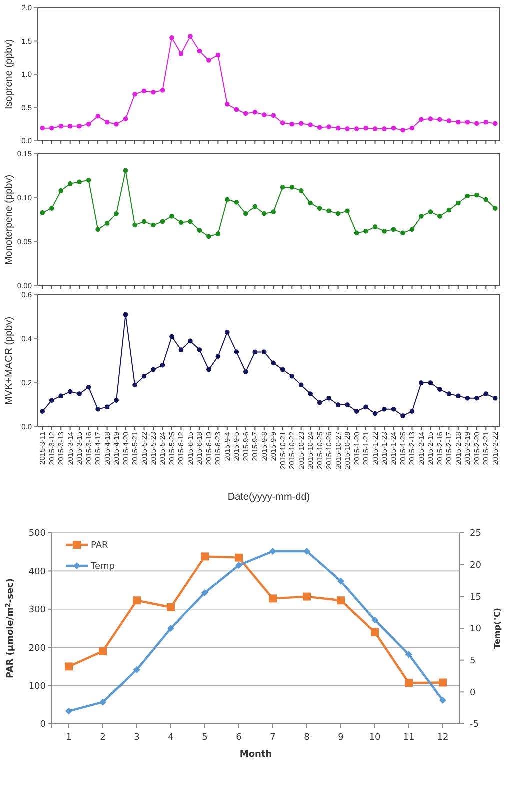 This screenshot has height=791, width=508. Describe the element at coordinates (474, 725) in the screenshot. I see `y2-tick-label: -5` at that location.